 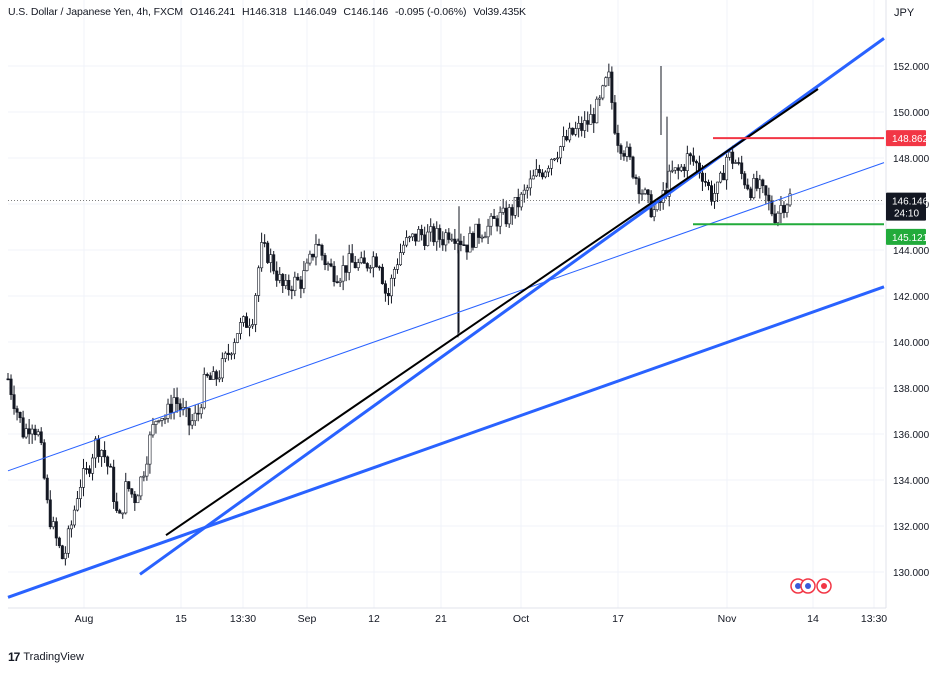 I want to click on time-tick-label: 13:30, so click(x=874, y=619).